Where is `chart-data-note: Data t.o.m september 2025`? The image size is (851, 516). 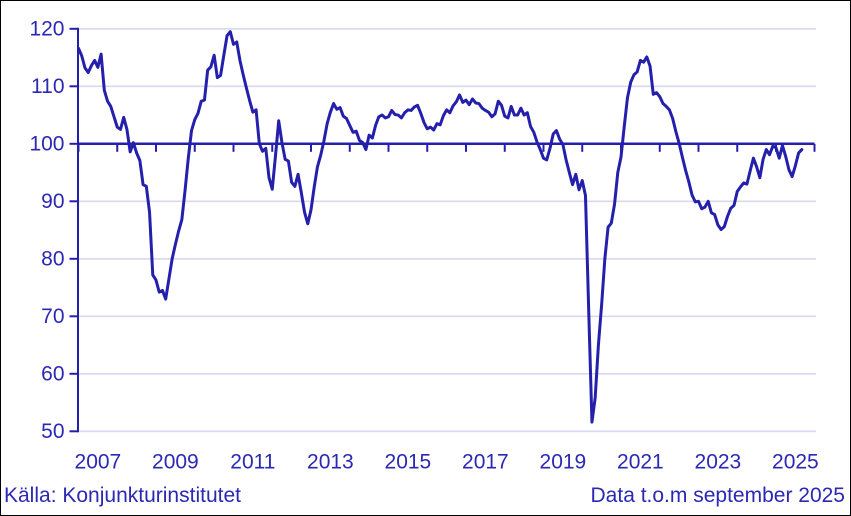 chart-data-note: Data t.o.m september 2025 is located at coordinates (717, 495).